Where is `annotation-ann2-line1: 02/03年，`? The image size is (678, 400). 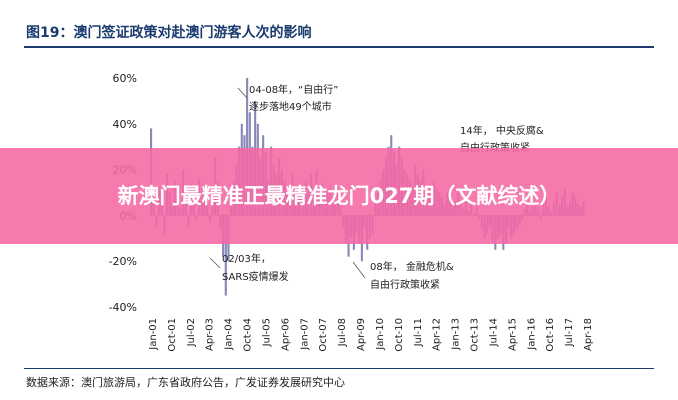 annotation-ann2-line1: 02/03年， is located at coordinates (246, 258).